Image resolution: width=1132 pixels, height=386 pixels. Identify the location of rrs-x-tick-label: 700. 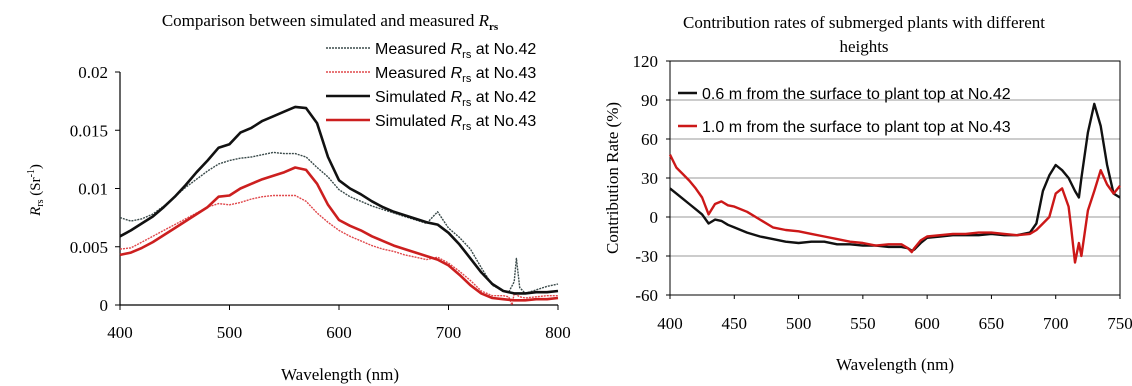
(449, 332).